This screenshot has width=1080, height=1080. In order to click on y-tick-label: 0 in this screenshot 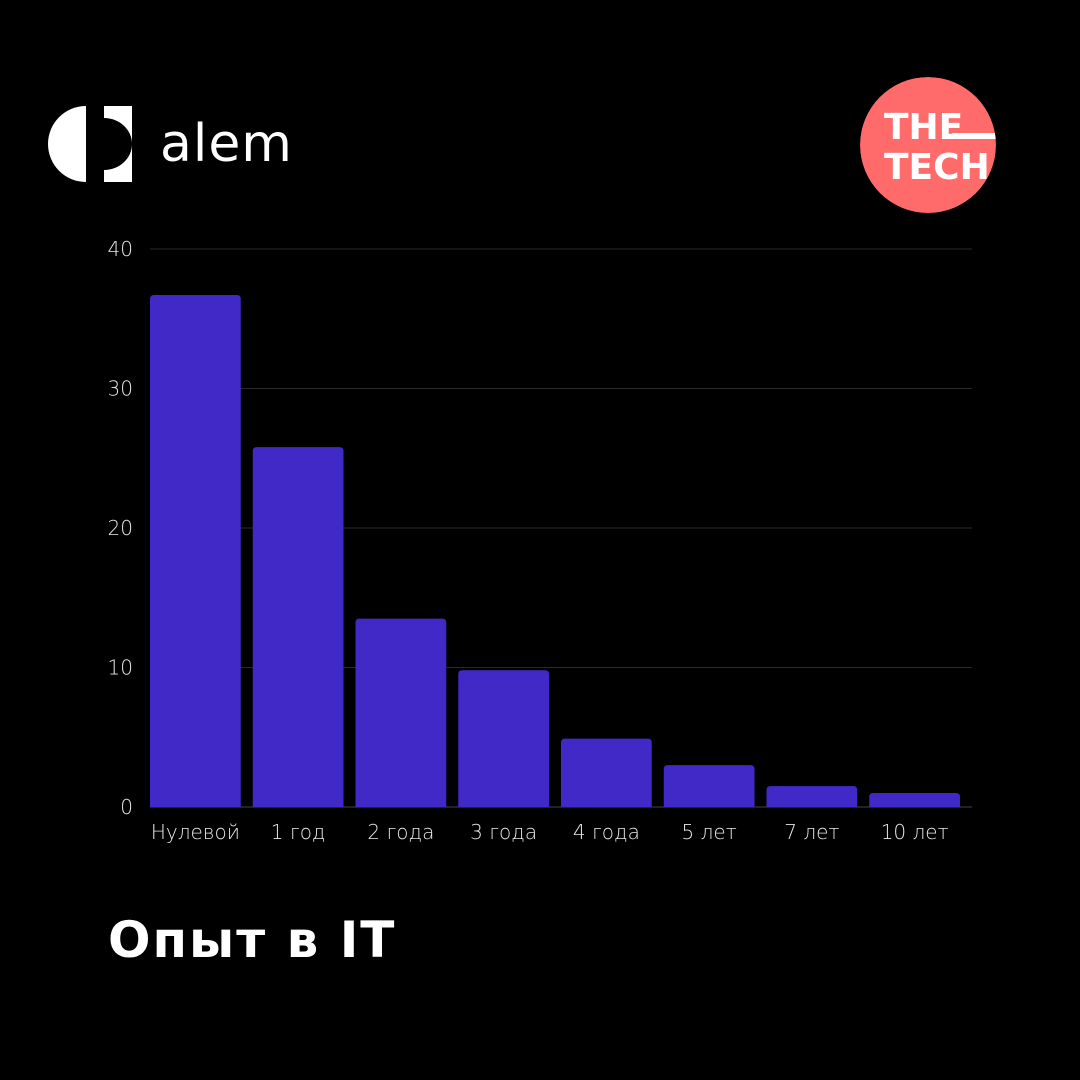, I will do `click(126, 807)`.